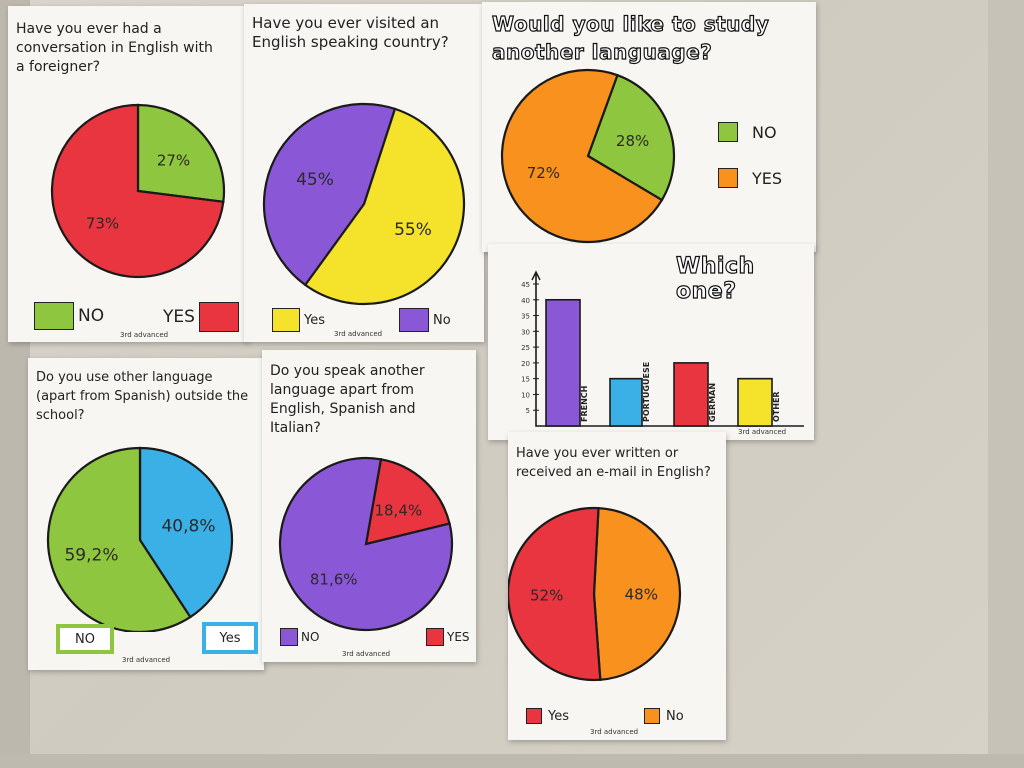  I want to click on pie-chart-speak-another-language: 18,4% 81,6%, so click(366, 544).